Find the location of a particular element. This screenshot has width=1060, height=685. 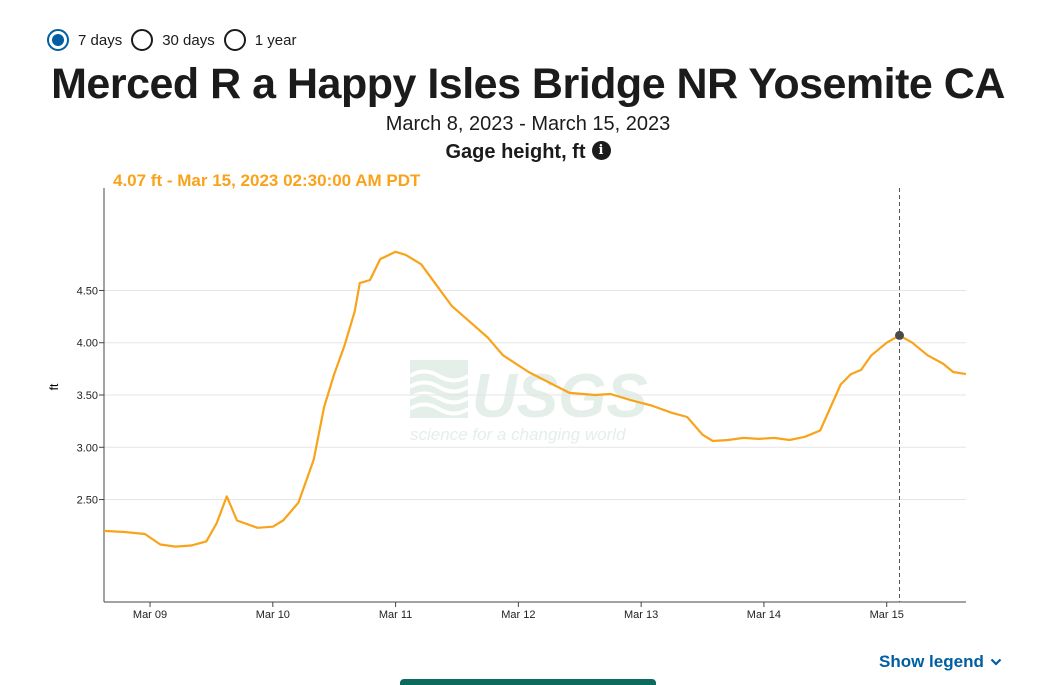

radio-30-days-circle is located at coordinates (142, 40).